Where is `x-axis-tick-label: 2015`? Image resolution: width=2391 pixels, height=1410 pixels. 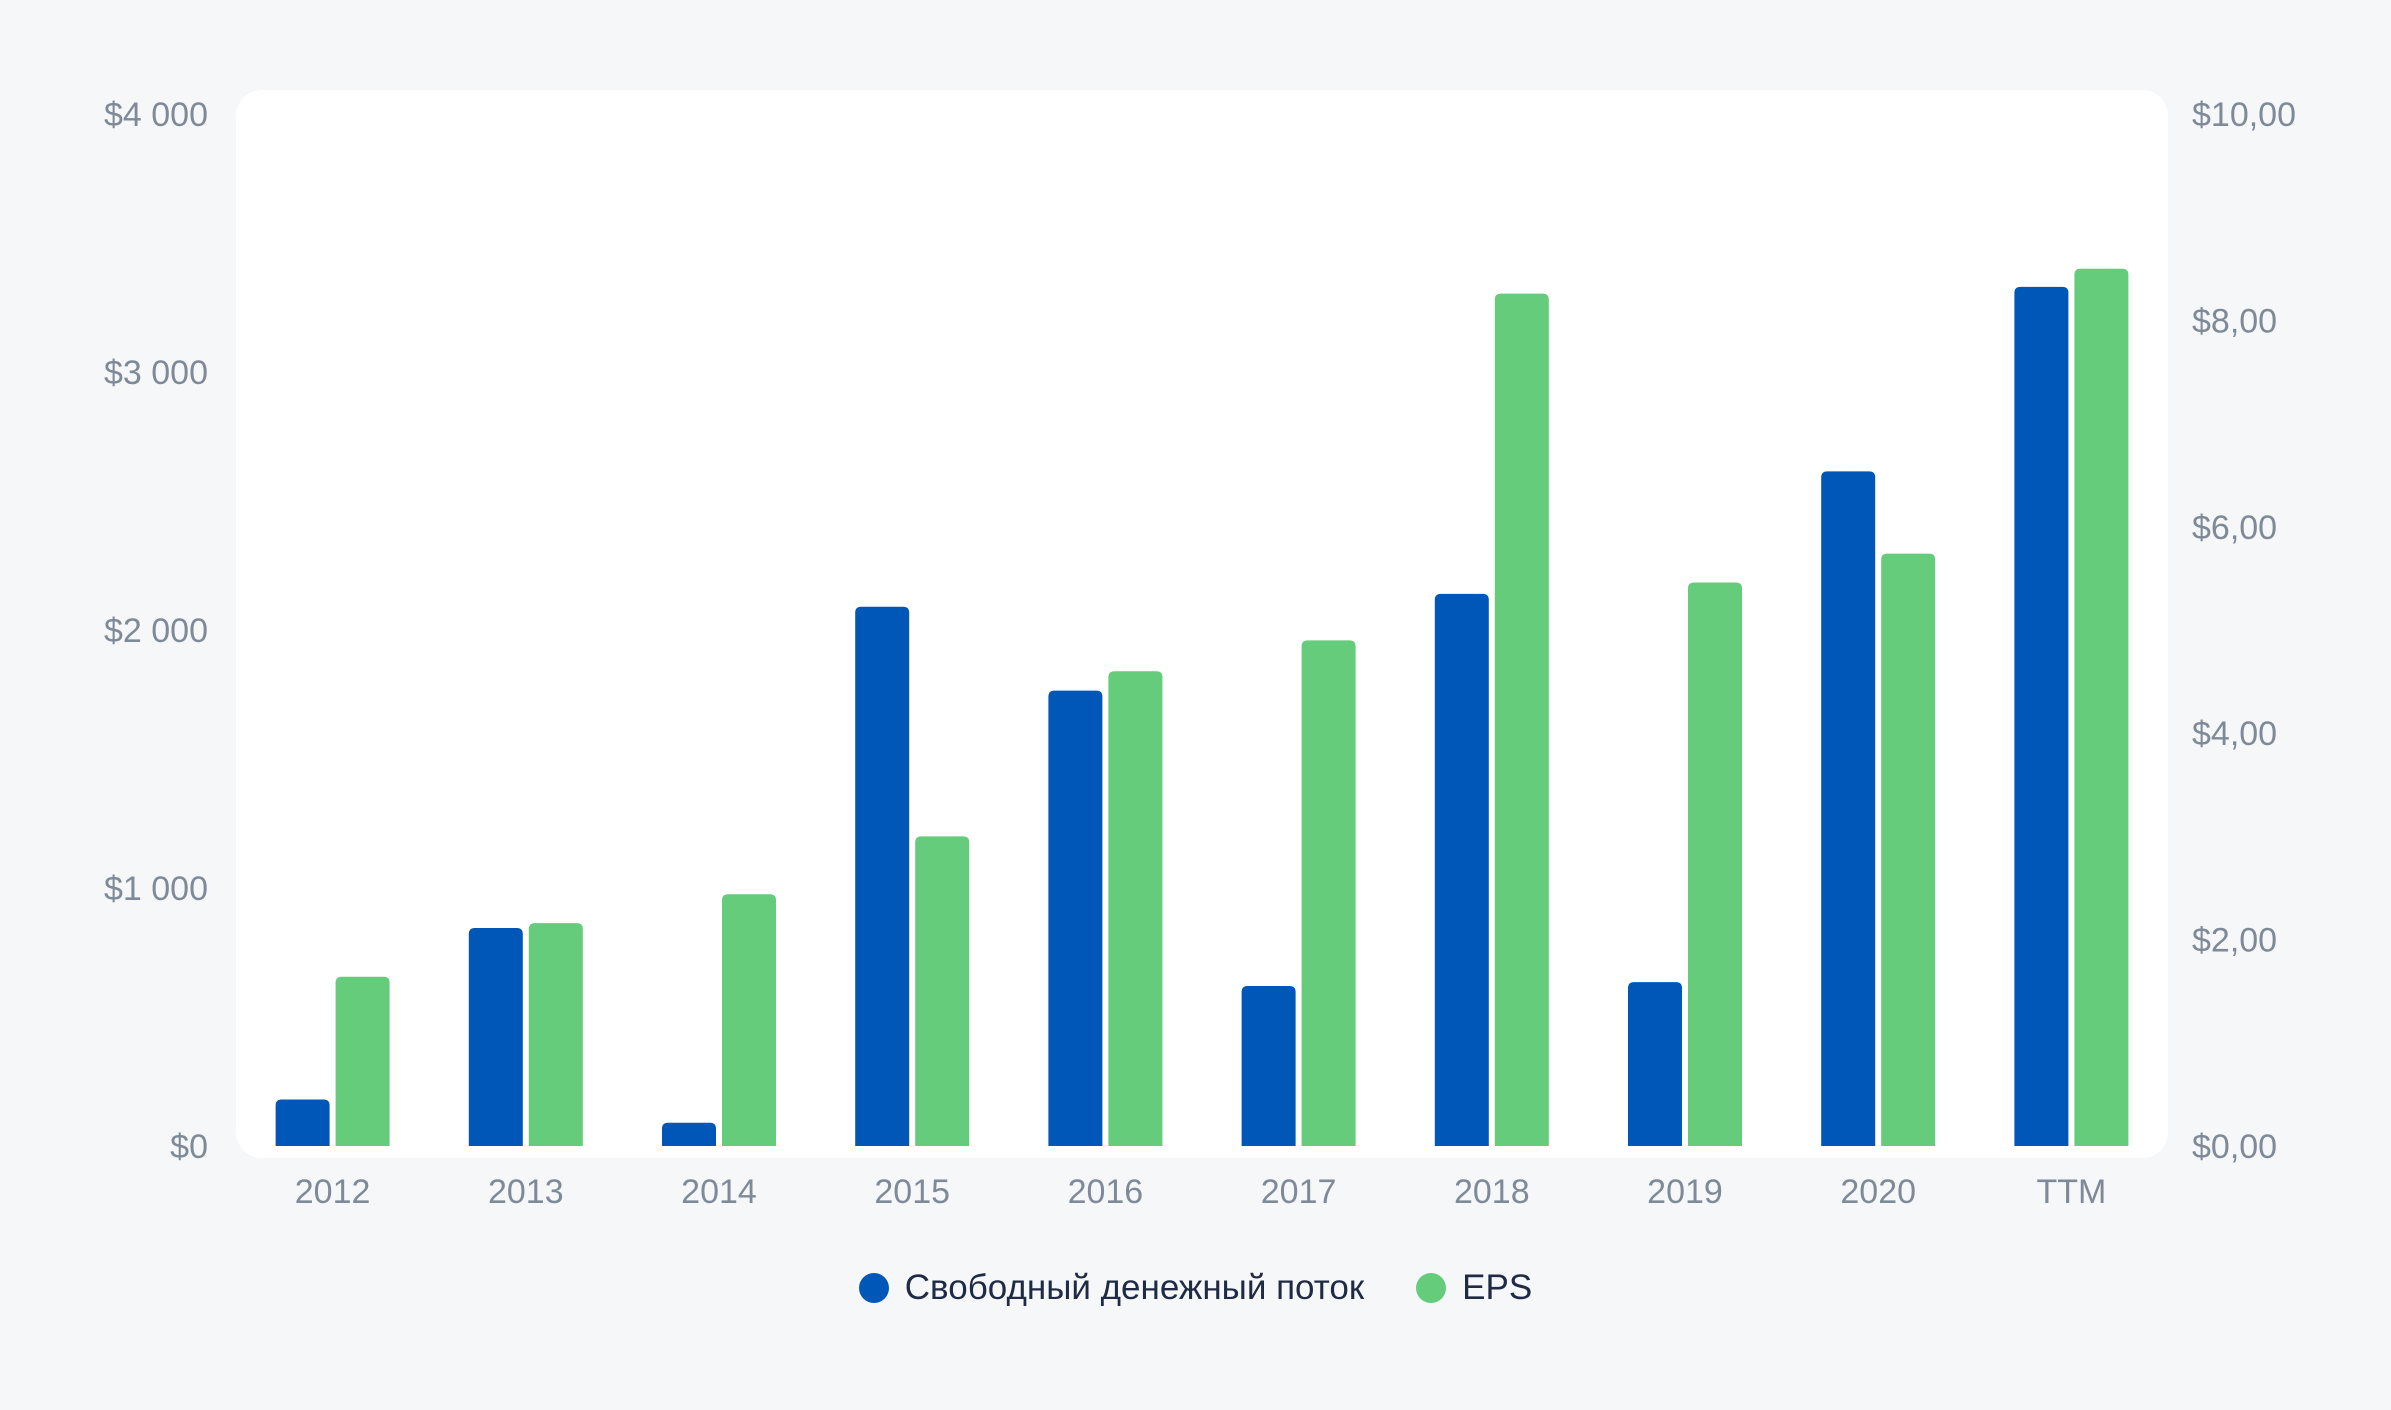
x-axis-tick-label: 2015 is located at coordinates (912, 1192).